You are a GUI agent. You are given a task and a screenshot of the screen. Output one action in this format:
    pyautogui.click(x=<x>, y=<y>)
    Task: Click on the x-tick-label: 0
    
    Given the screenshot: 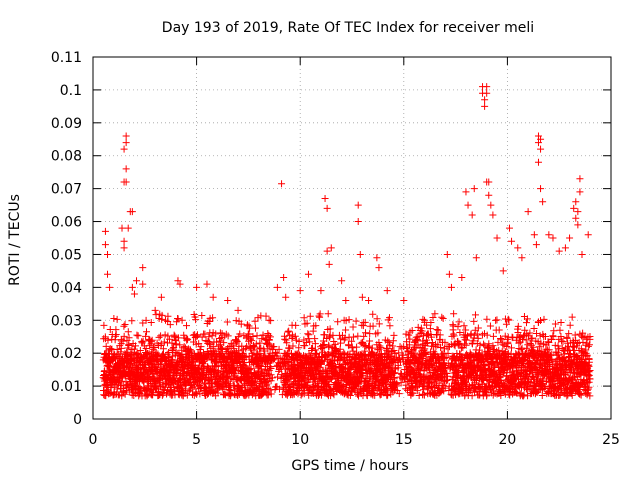 What is the action you would take?
    pyautogui.click(x=93, y=440)
    